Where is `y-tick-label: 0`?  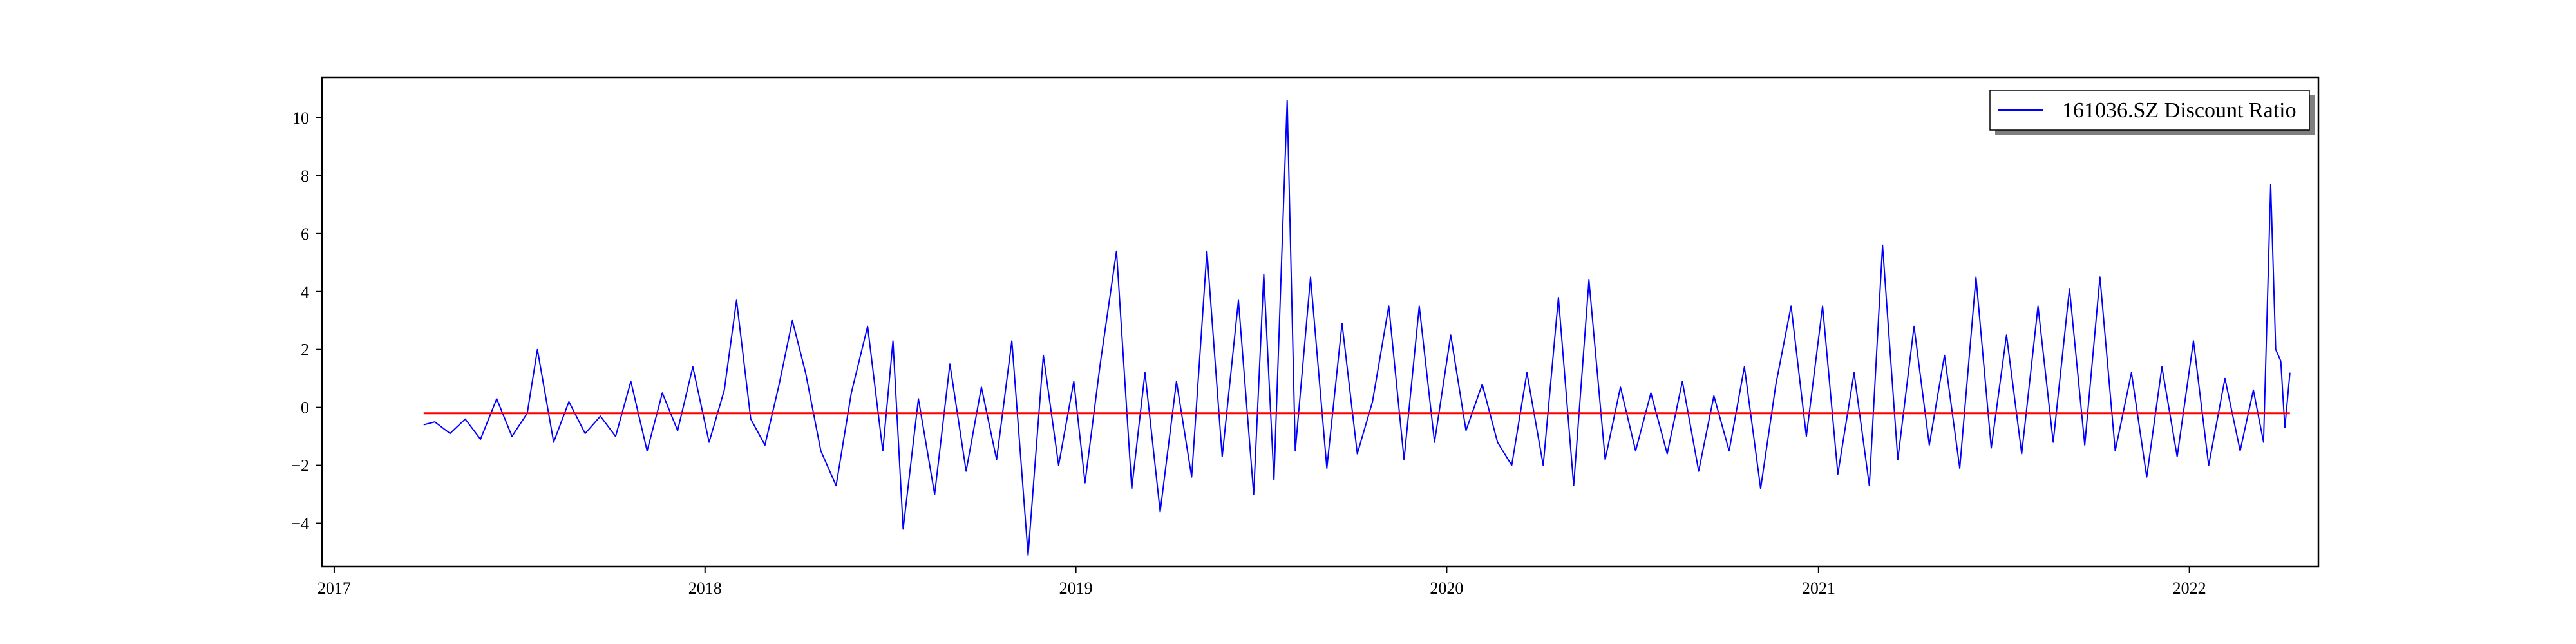
y-tick-label: 0 is located at coordinates (305, 408).